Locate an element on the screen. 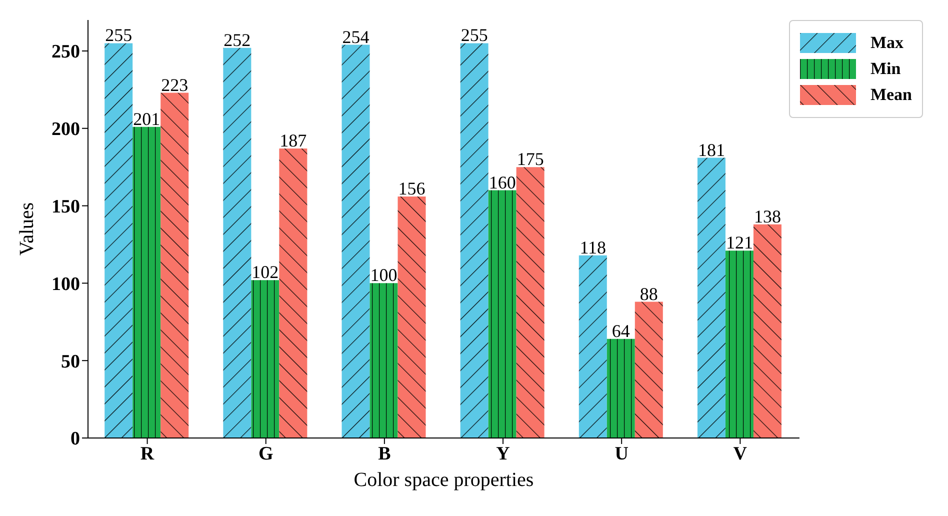  data-label: 254 is located at coordinates (356, 36).